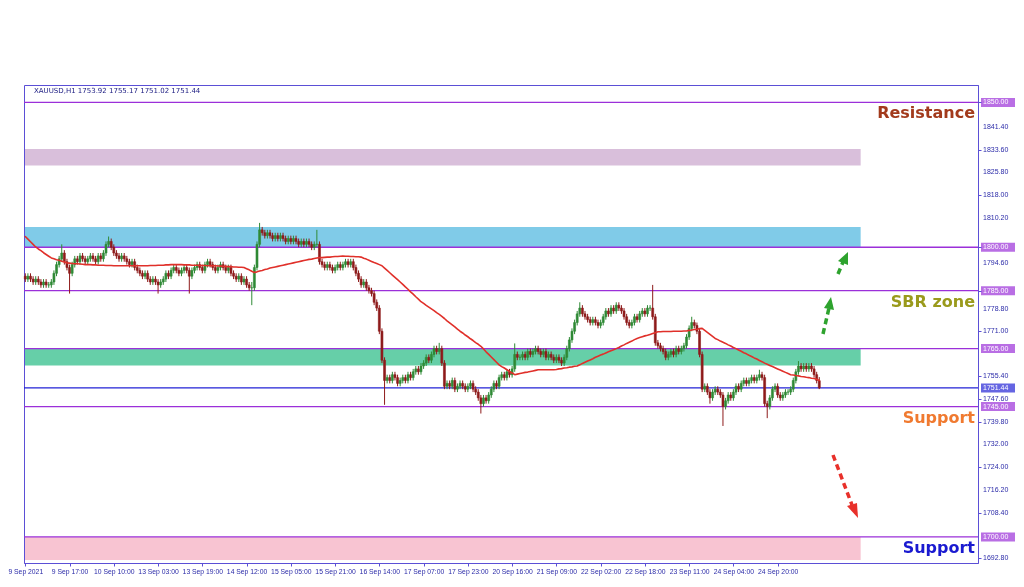  I want to click on ref-line-label: Resistance, so click(926, 113).